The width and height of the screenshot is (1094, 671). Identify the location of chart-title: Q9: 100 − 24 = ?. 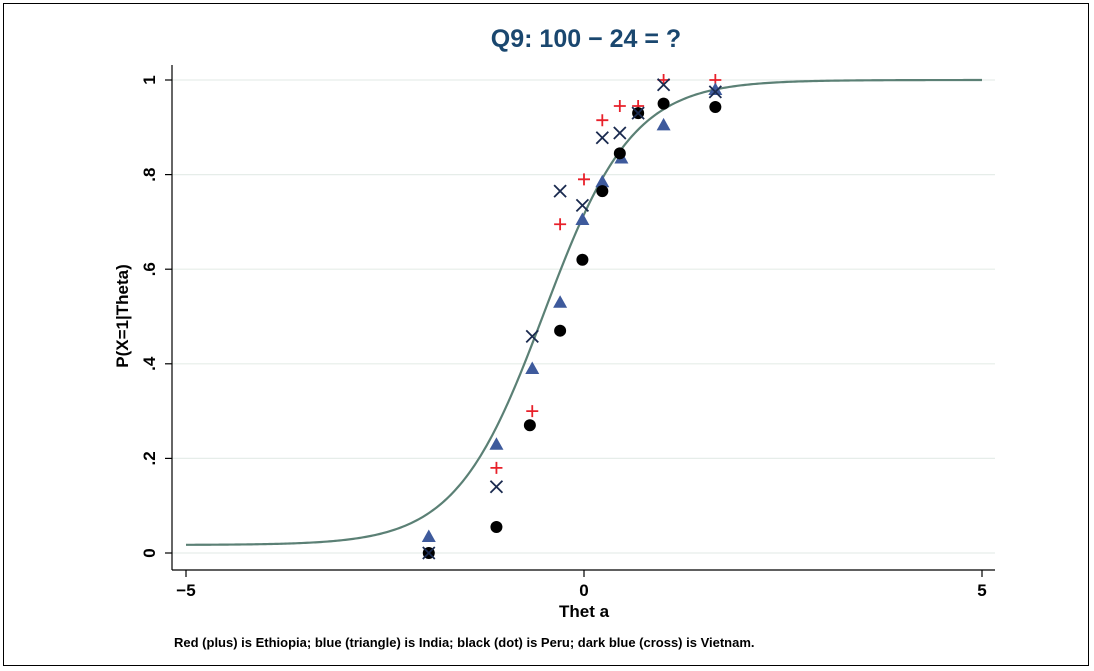
(586, 39).